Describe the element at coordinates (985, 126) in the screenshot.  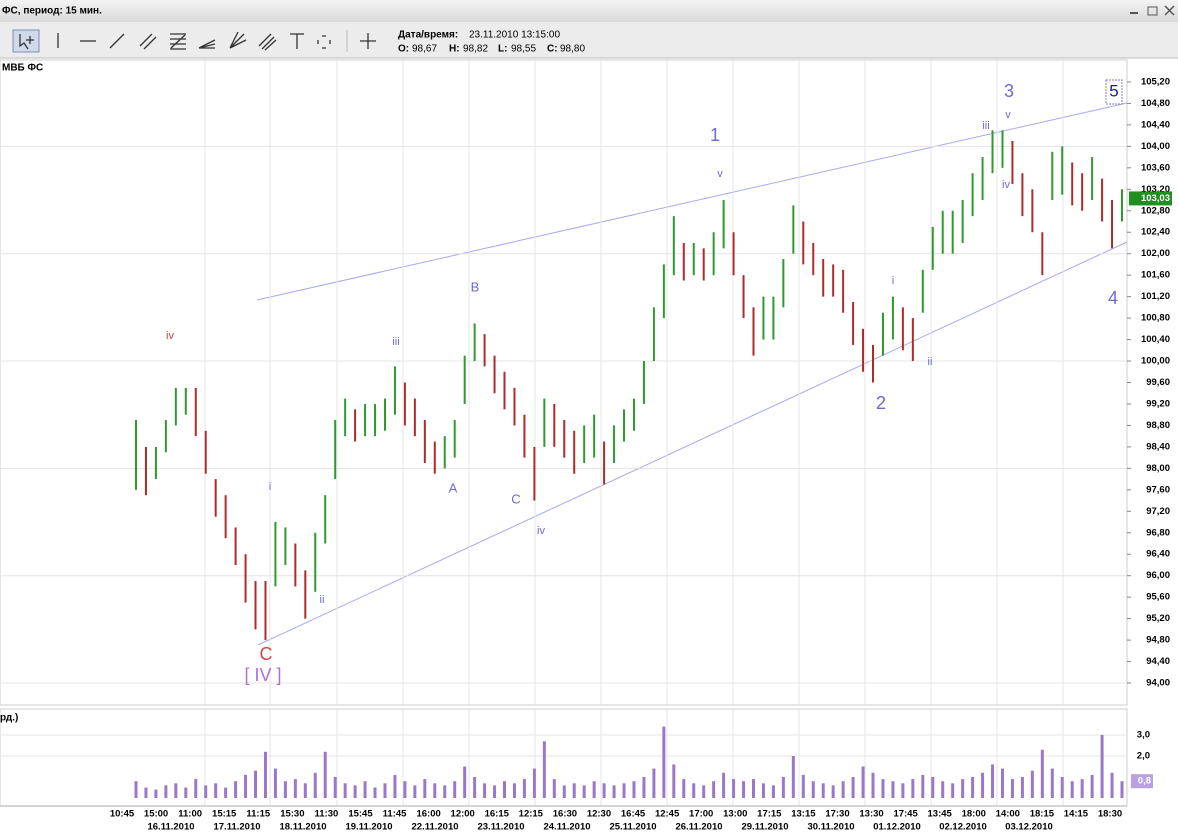
I see `wave-label: iii` at that location.